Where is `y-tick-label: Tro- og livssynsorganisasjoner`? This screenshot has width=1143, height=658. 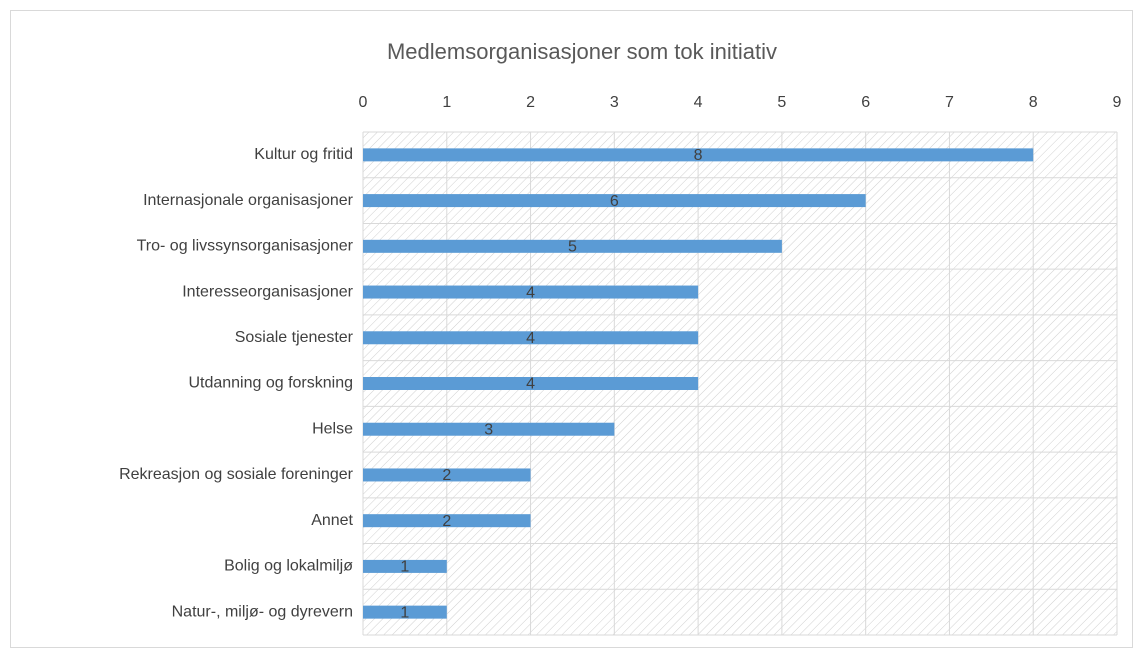
y-tick-label: Tro- og livssynsorganisasjoner is located at coordinates (245, 246).